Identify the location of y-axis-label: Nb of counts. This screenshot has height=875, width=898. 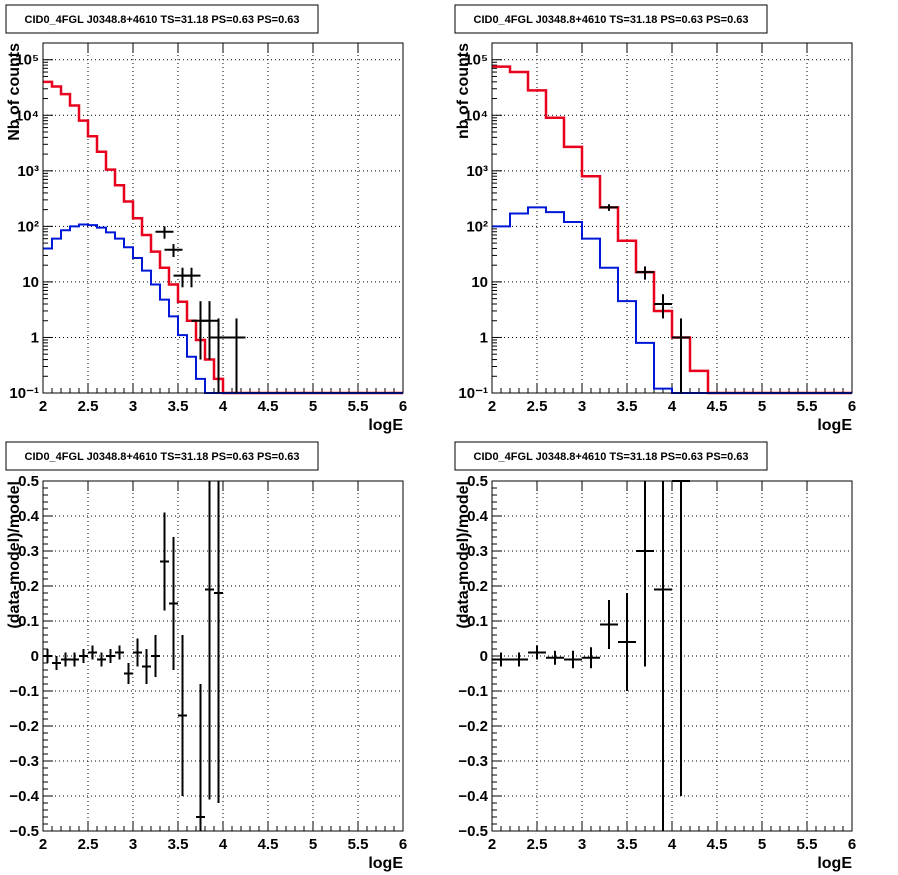
(14, 92).